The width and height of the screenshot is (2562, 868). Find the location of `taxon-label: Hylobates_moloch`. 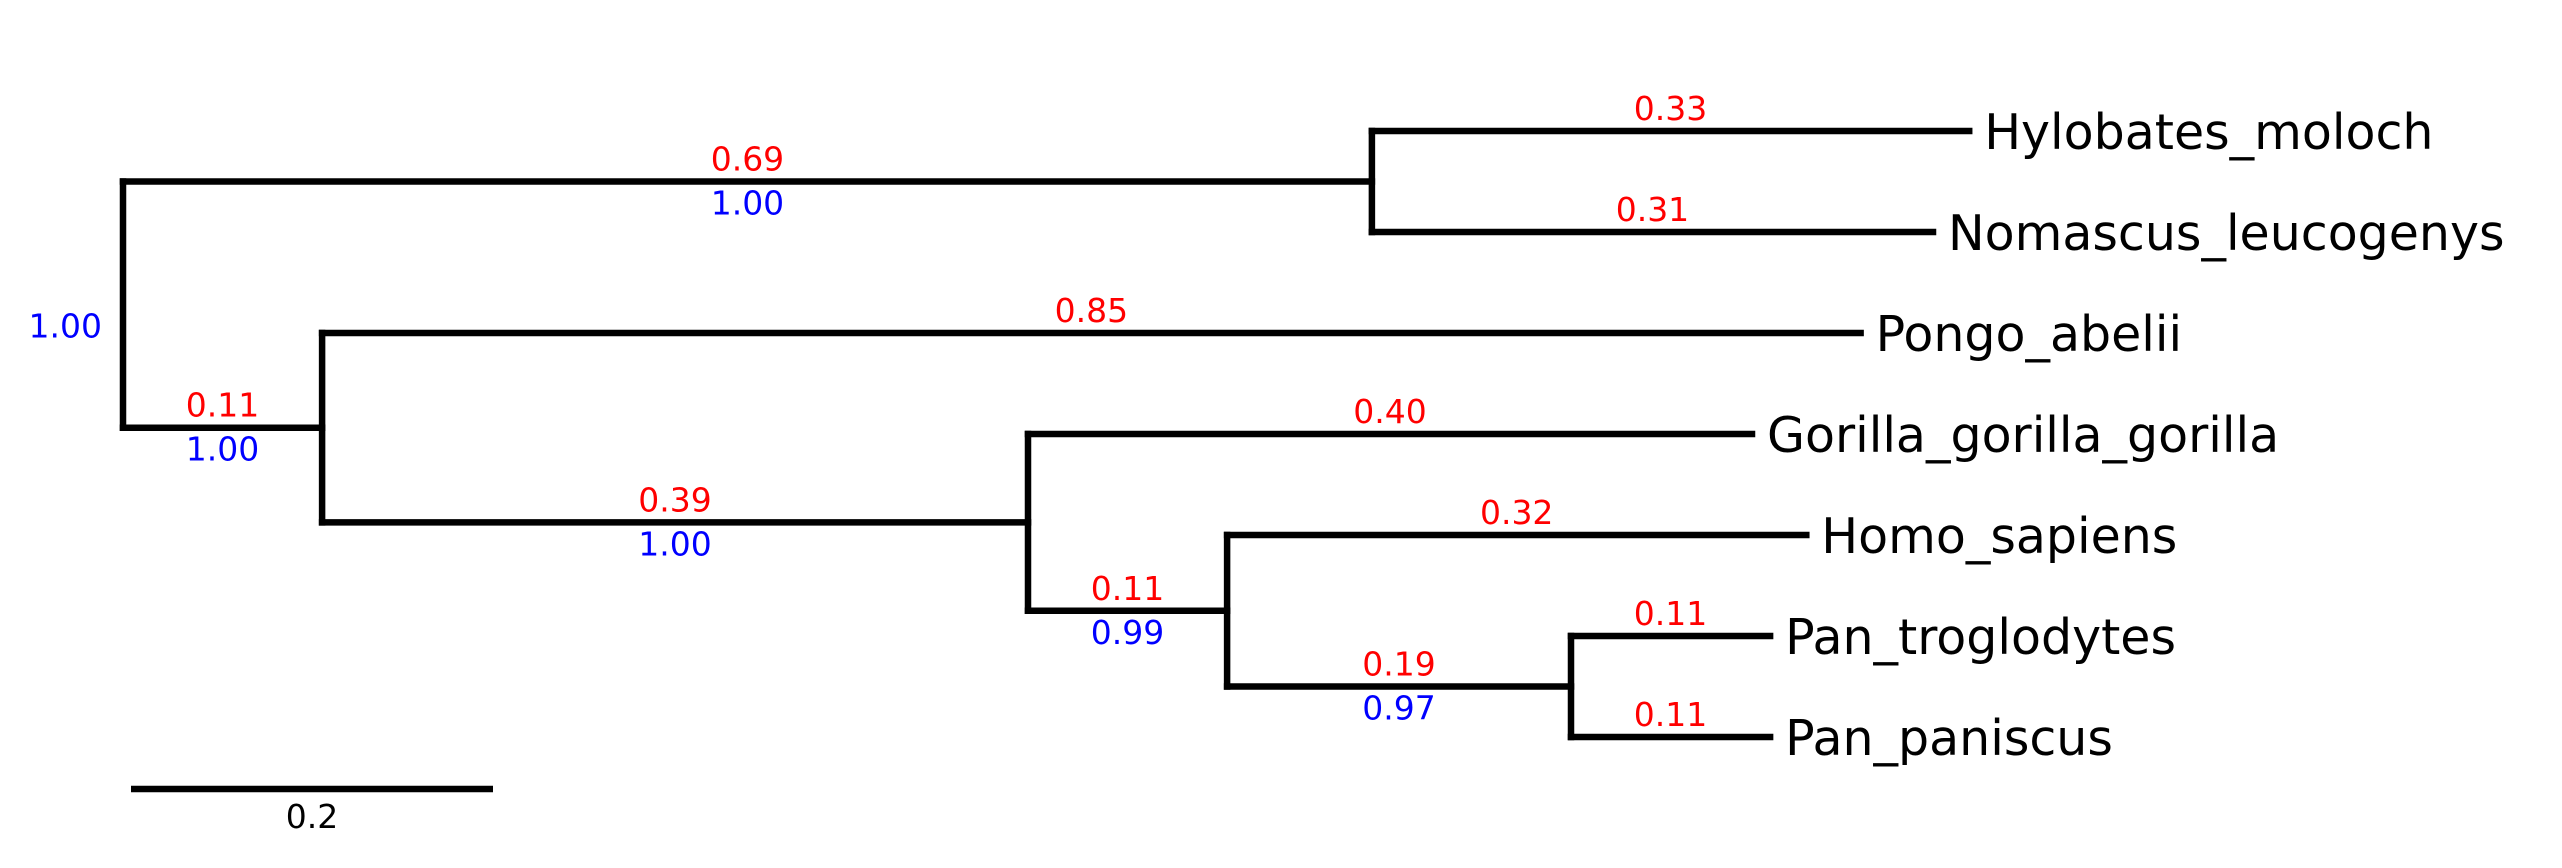

taxon-label: Hylobates_moloch is located at coordinates (2208, 132).